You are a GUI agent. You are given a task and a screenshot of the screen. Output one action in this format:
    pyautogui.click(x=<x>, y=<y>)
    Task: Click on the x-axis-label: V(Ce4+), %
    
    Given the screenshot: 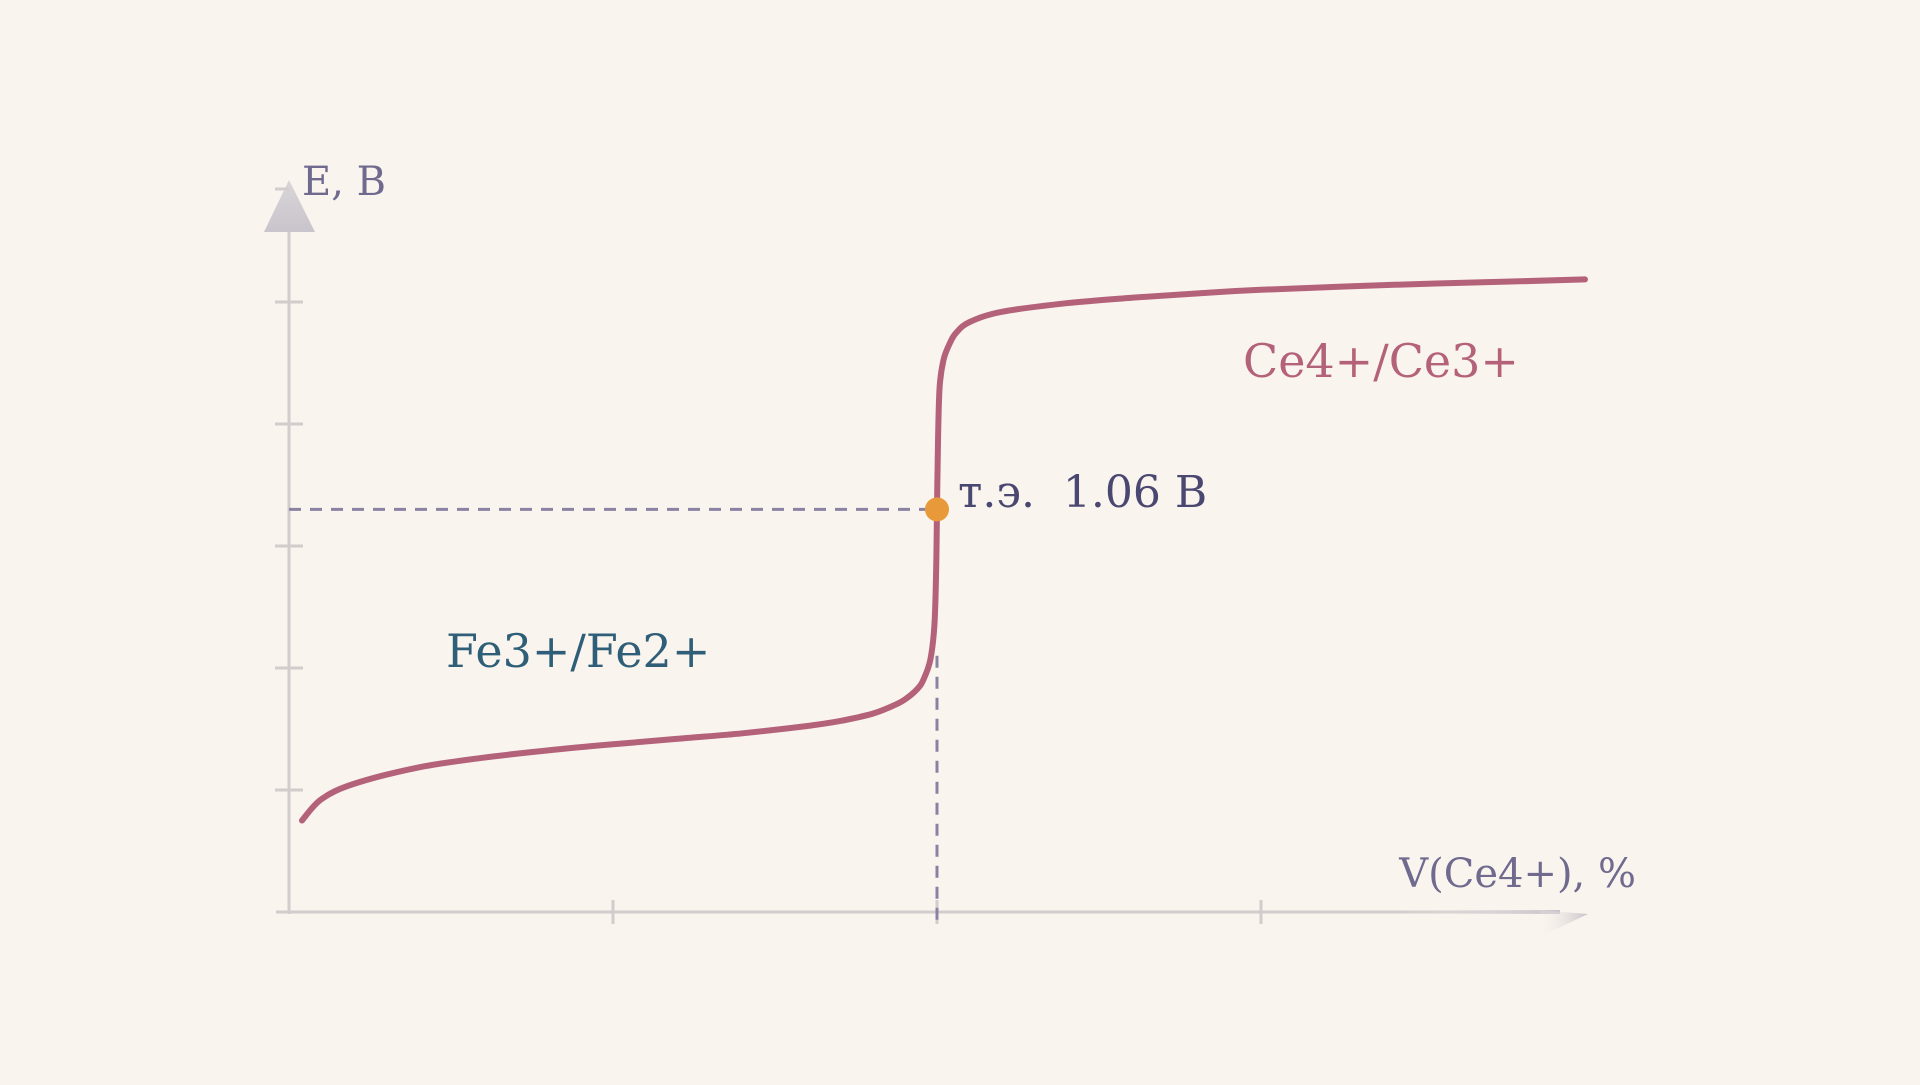 What is the action you would take?
    pyautogui.click(x=1517, y=874)
    